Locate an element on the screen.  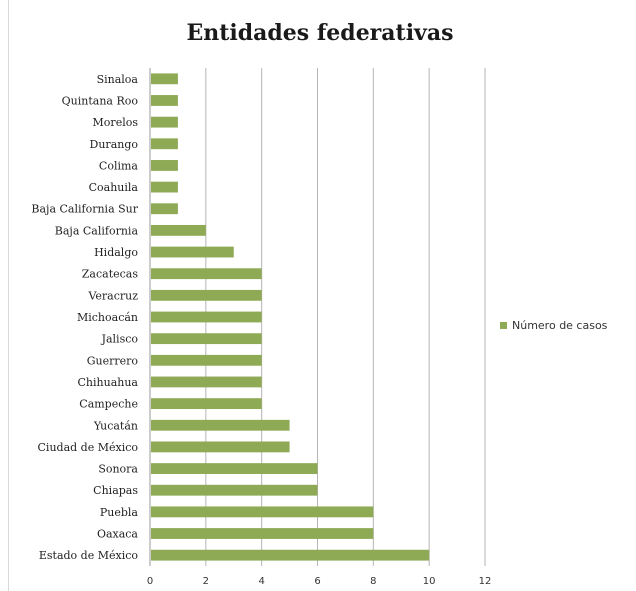
x-tick-label: 2 is located at coordinates (206, 581).